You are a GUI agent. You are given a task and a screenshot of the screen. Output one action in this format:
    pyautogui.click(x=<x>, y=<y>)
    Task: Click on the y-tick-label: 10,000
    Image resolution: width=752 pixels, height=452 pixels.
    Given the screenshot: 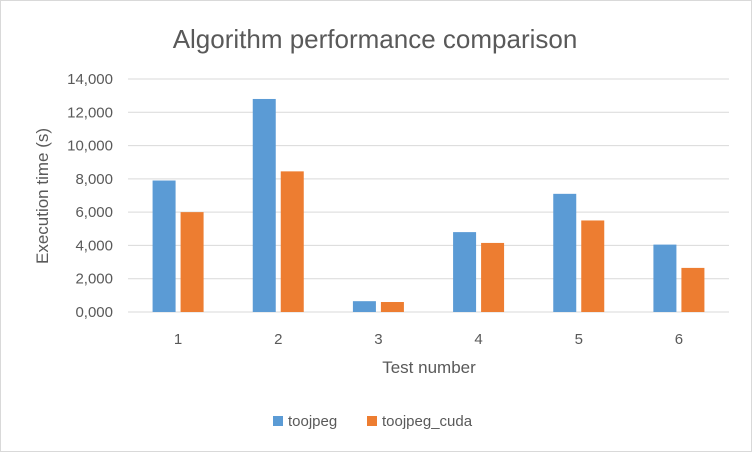 What is the action you would take?
    pyautogui.click(x=90, y=146)
    